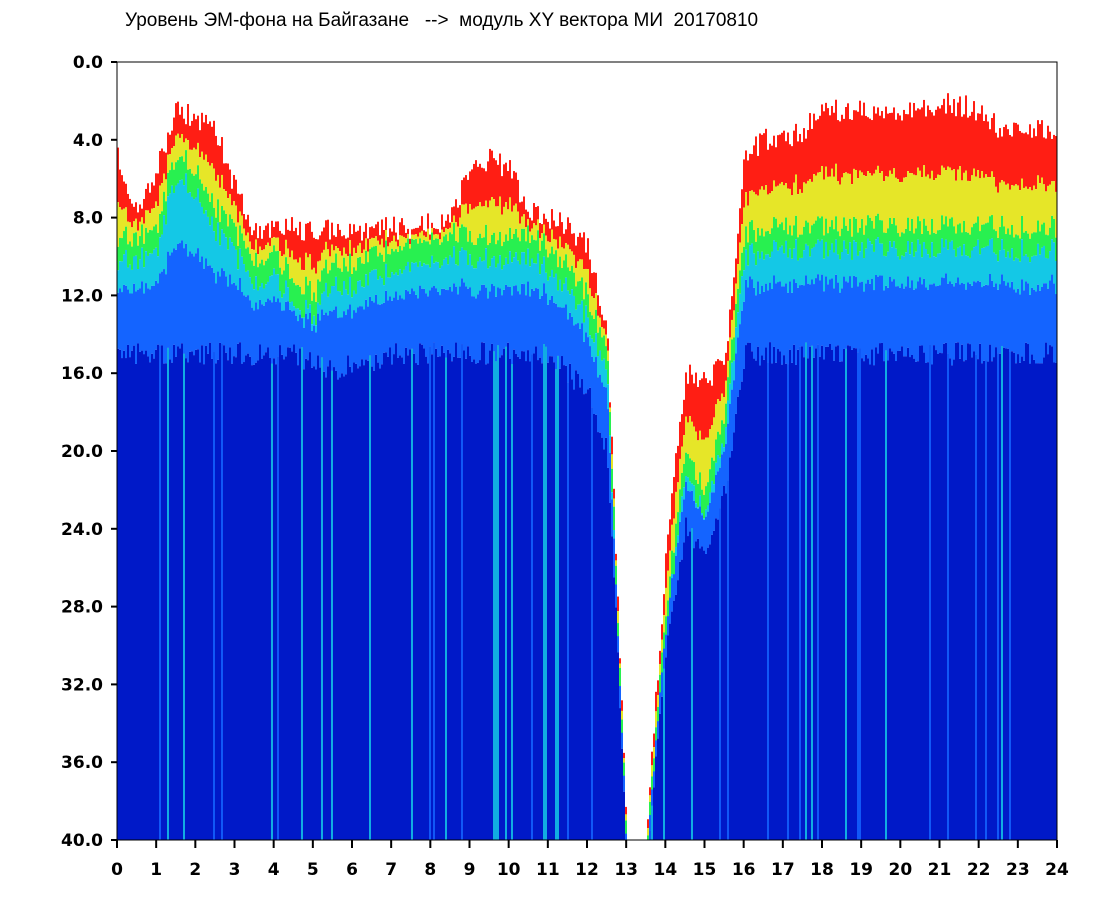 The width and height of the screenshot is (1096, 900). What do you see at coordinates (558, 597) in the screenshot?
I see `spectrogram-streak` at bounding box center [558, 597].